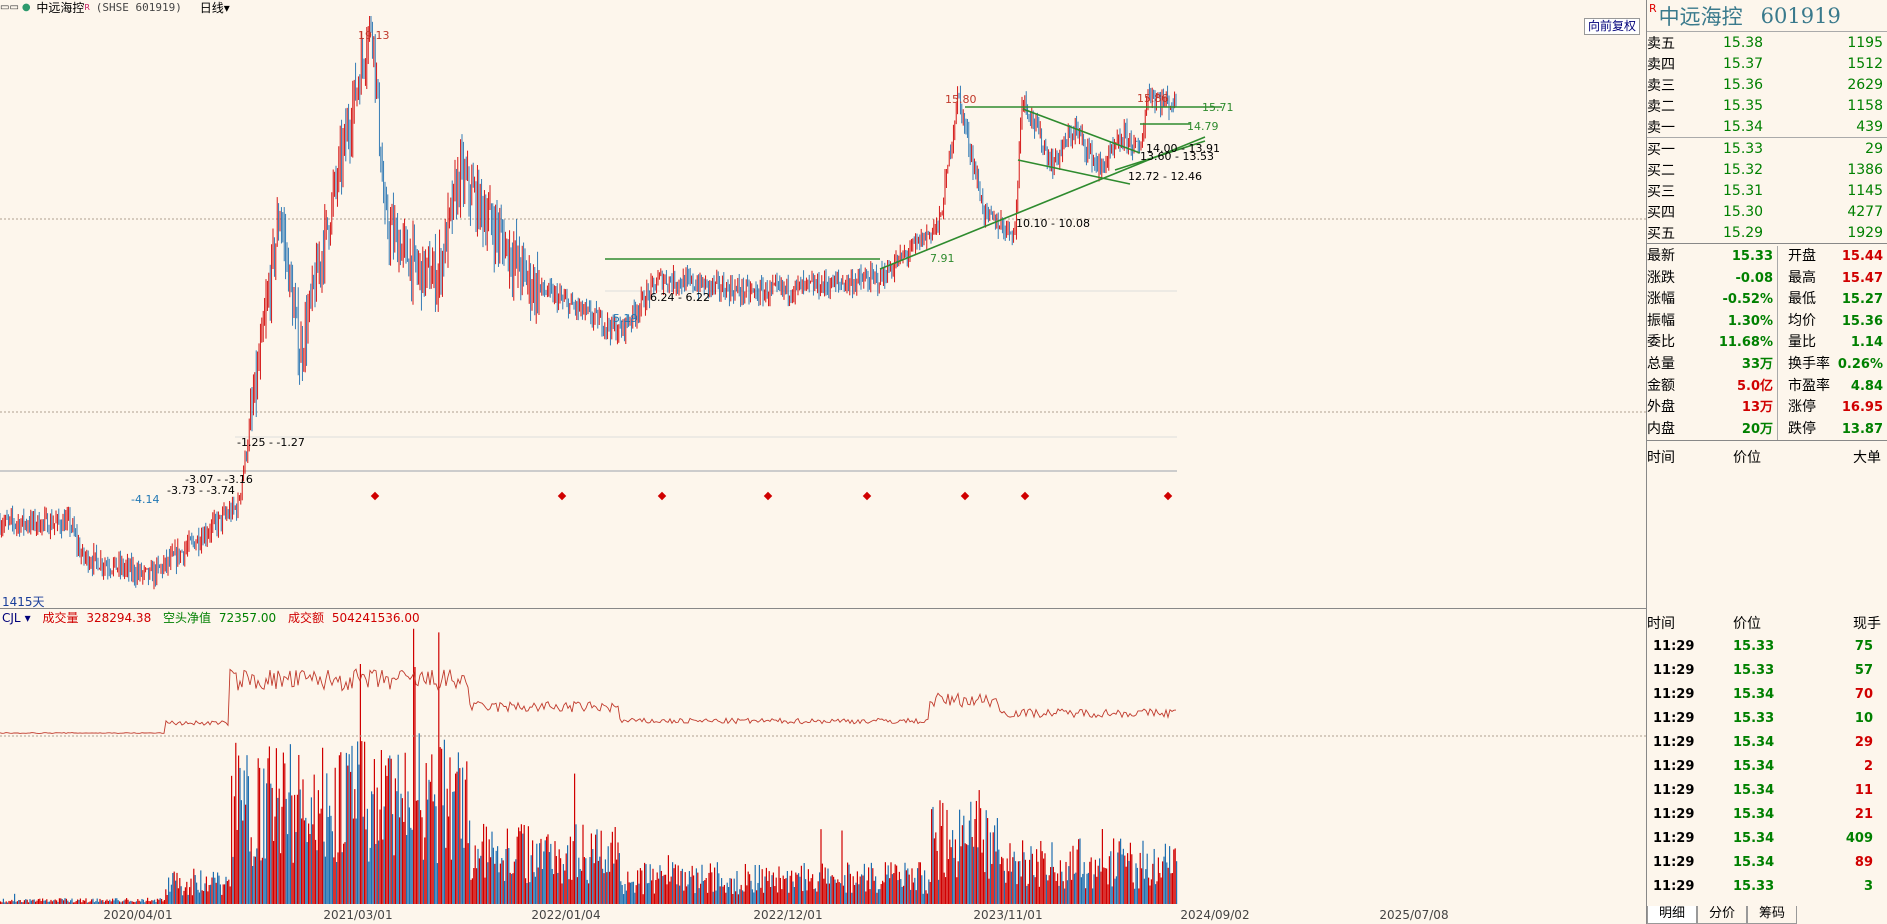 This screenshot has height=924, width=1887. Describe the element at coordinates (1661, 407) in the screenshot. I see `stat-label: 外盘` at that location.